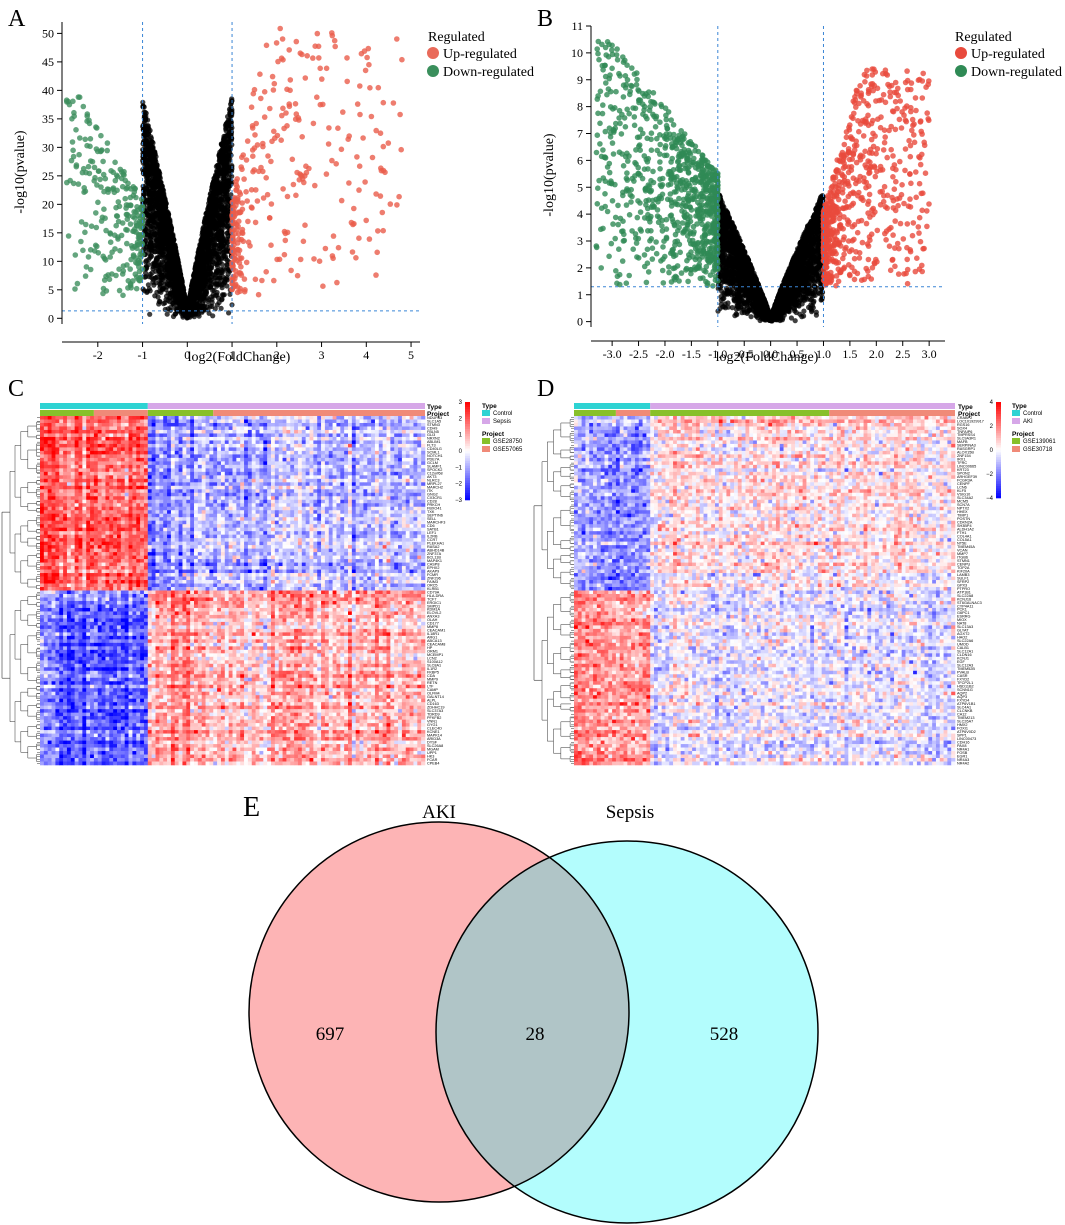 The image size is (1065, 1225). I want to click on y-axis-title-a: -log10(pvalue), so click(20, 172).